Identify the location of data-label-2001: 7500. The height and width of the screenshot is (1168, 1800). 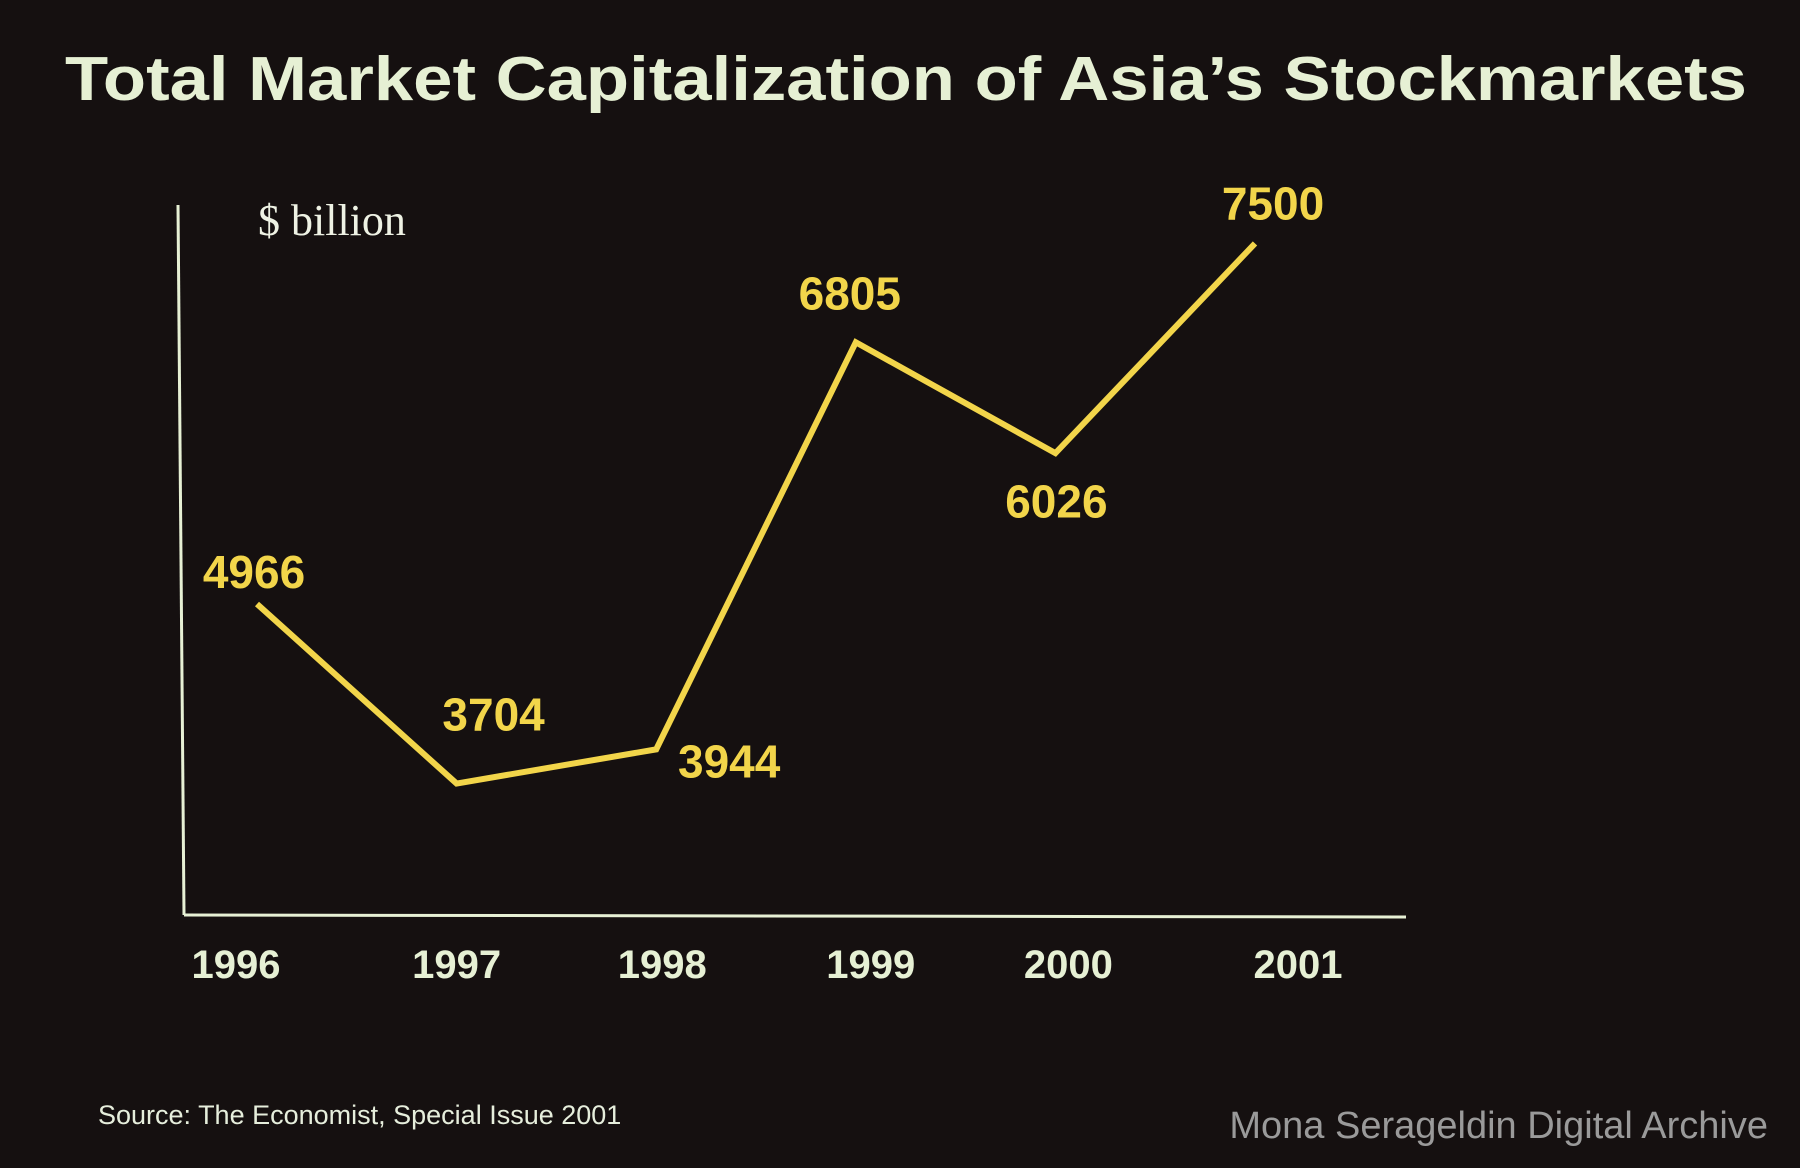
(1273, 204).